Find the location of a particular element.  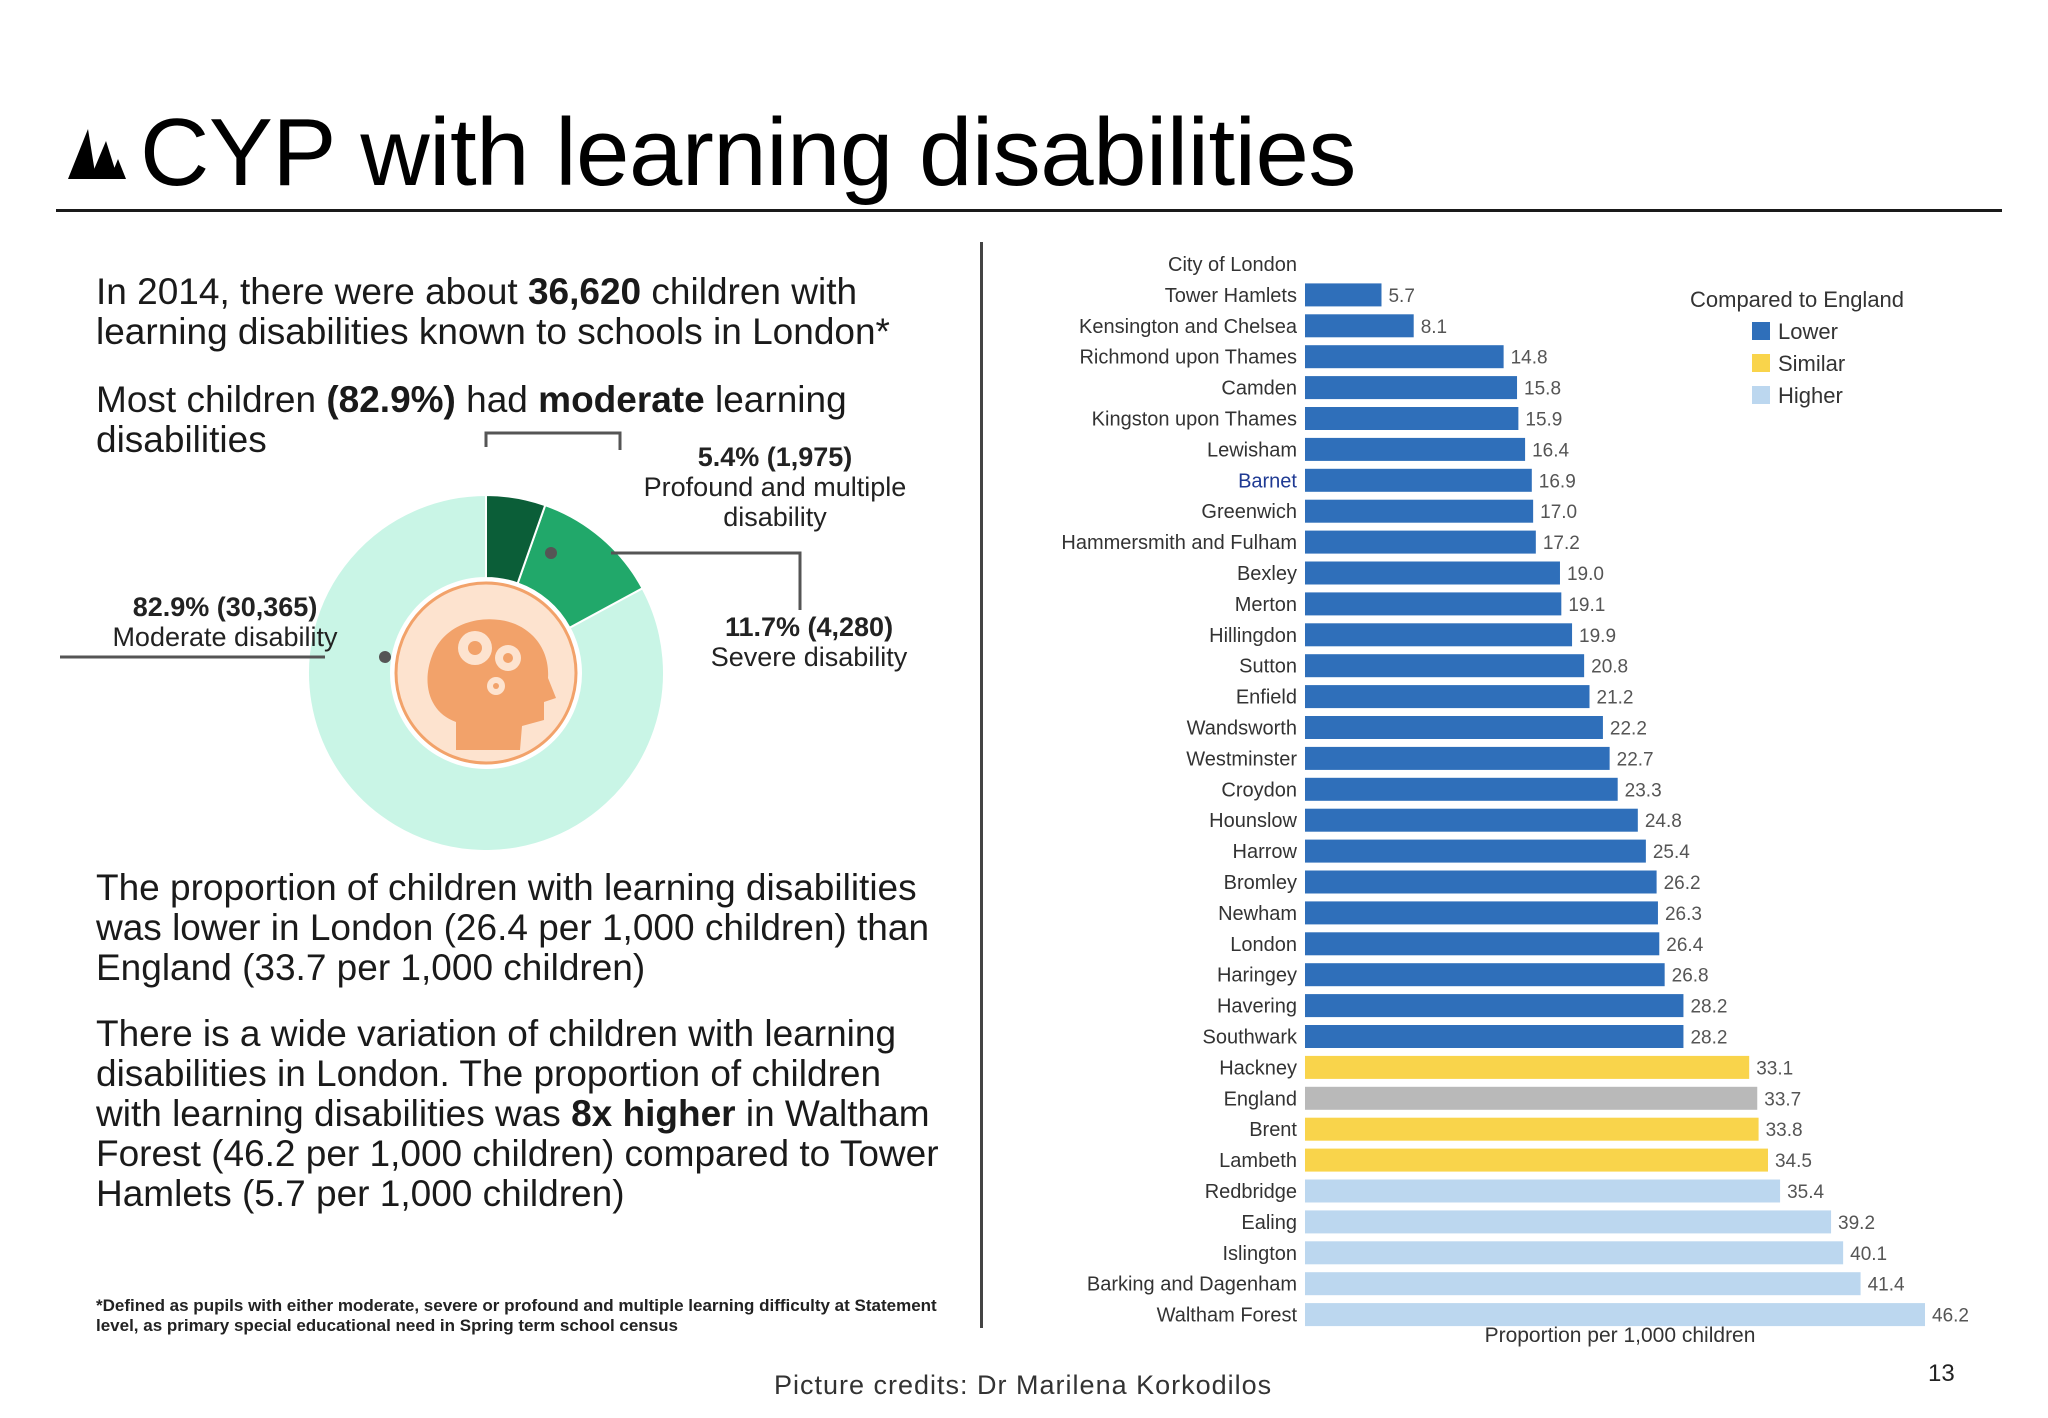

category-label: Hounslow is located at coordinates (1253, 821).